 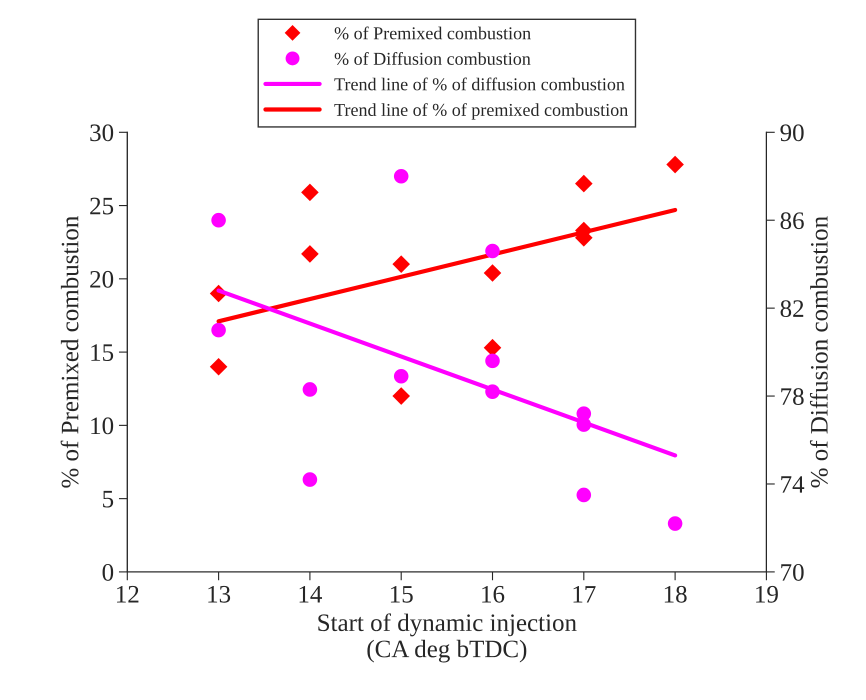 I want to click on y-tick-label: 20, so click(x=102, y=279).